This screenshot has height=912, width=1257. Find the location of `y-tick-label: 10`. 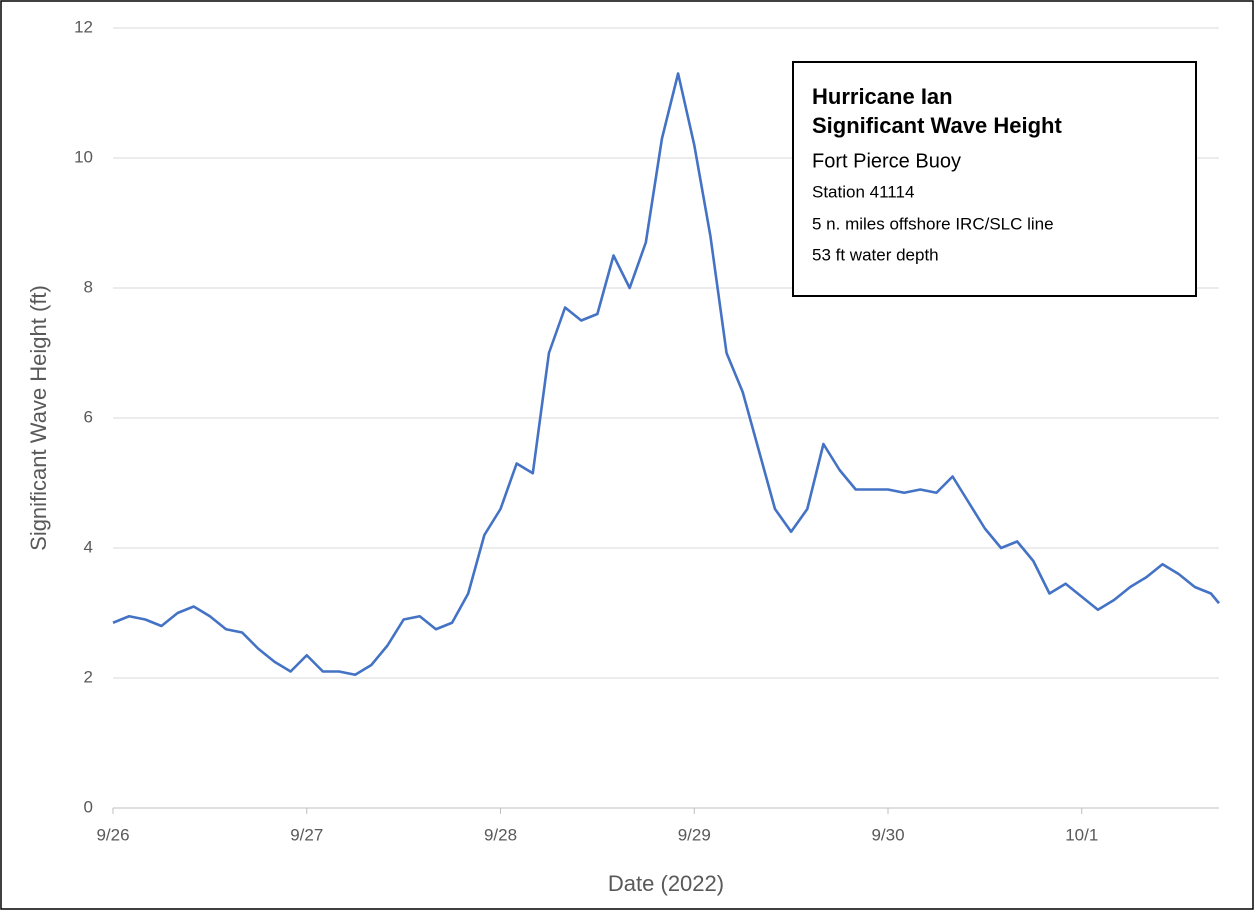

y-tick-label: 10 is located at coordinates (83, 156).